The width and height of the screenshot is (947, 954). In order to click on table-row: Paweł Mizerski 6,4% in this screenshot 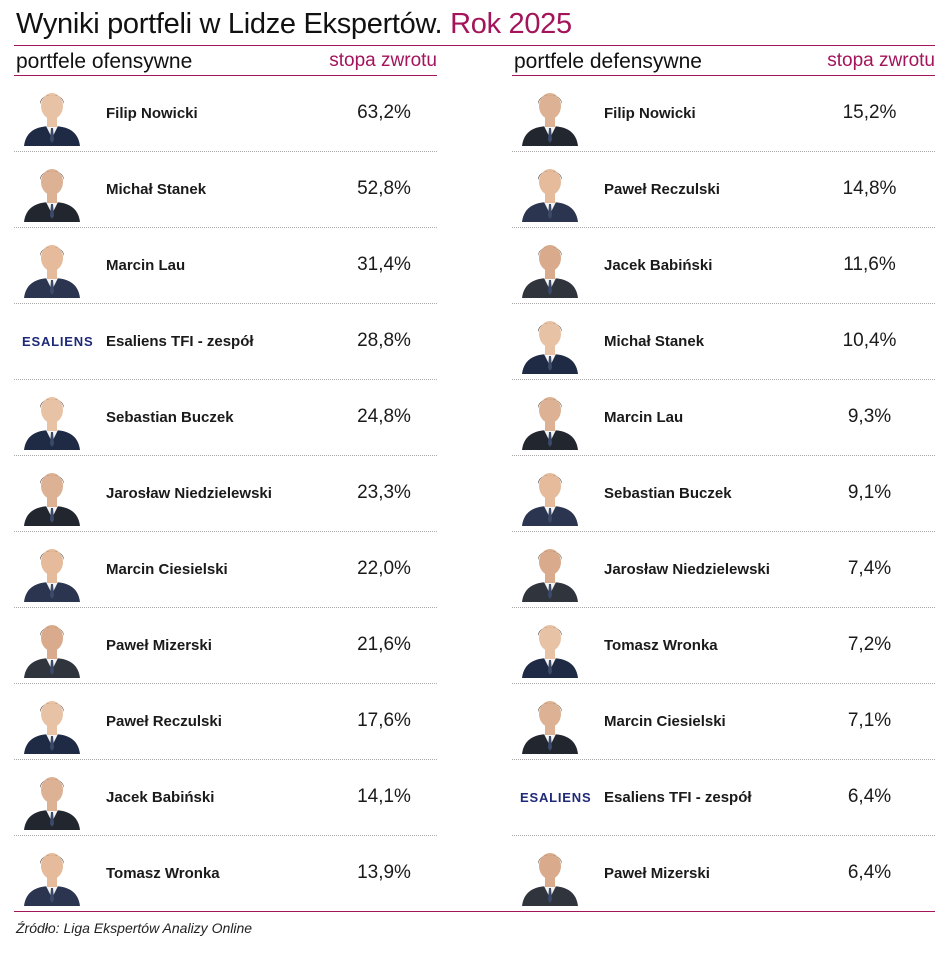, I will do `click(723, 874)`.